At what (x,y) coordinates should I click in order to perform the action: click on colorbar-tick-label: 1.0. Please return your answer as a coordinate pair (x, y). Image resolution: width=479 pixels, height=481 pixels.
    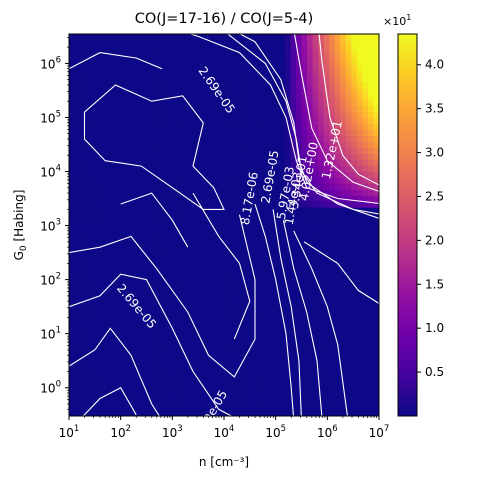
    Looking at the image, I should click on (434, 328).